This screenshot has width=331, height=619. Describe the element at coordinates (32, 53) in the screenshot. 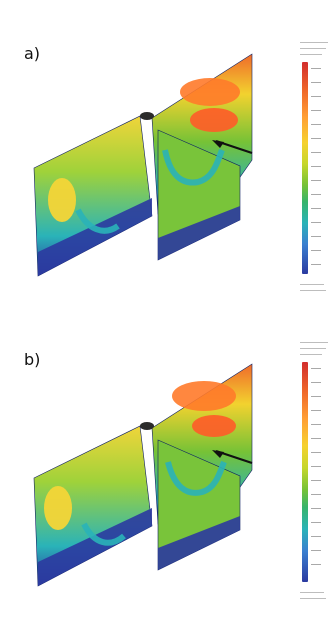

I see `panel-label-a: a)` at that location.